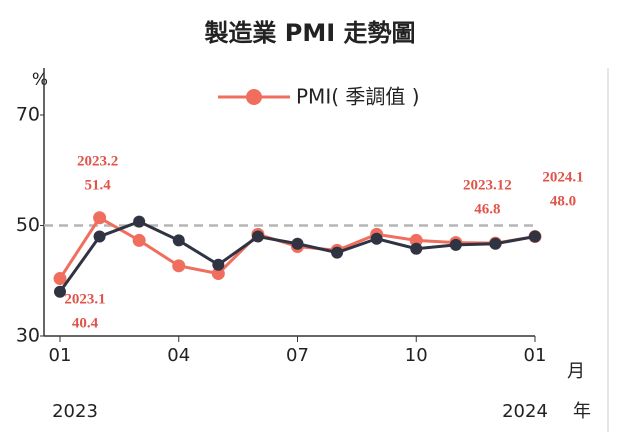 Image resolution: width=619 pixels, height=432 pixels. Describe the element at coordinates (487, 209) in the screenshot. I see `data-label: 46.8` at that location.